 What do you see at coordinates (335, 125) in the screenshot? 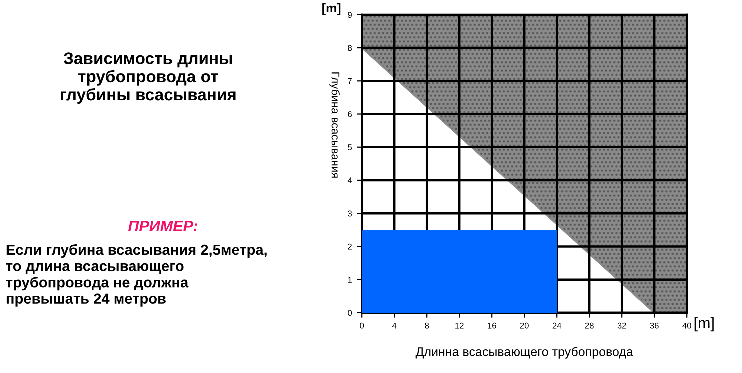
I see `y-axis-title: Глубина всасывания` at bounding box center [335, 125].